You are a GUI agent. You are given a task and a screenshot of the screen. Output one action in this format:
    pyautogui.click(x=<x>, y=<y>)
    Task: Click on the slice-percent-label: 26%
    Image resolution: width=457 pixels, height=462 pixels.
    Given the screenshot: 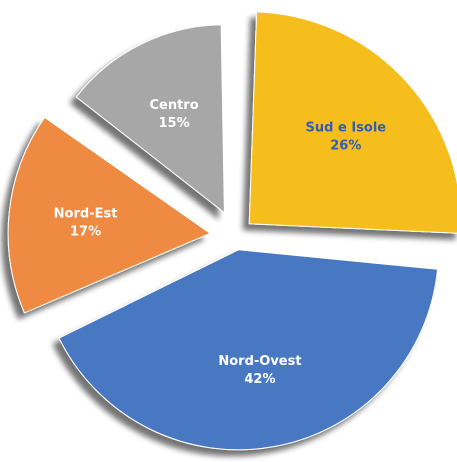 What is the action you would take?
    pyautogui.click(x=345, y=146)
    